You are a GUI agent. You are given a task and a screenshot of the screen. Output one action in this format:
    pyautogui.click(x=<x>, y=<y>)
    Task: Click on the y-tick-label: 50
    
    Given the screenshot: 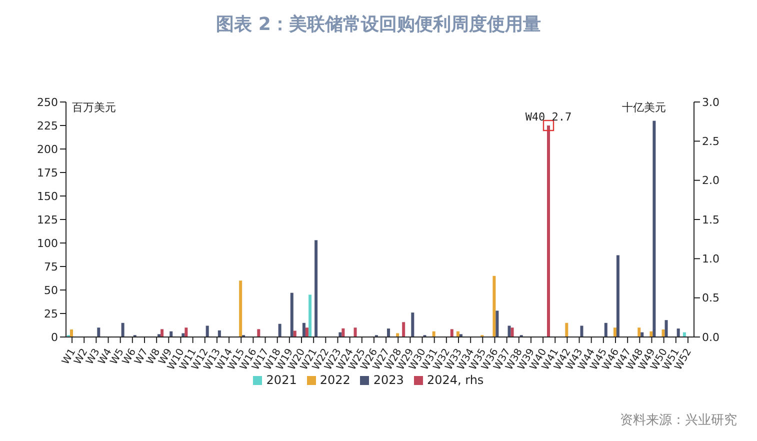 What is the action you would take?
    pyautogui.click(x=51, y=290)
    